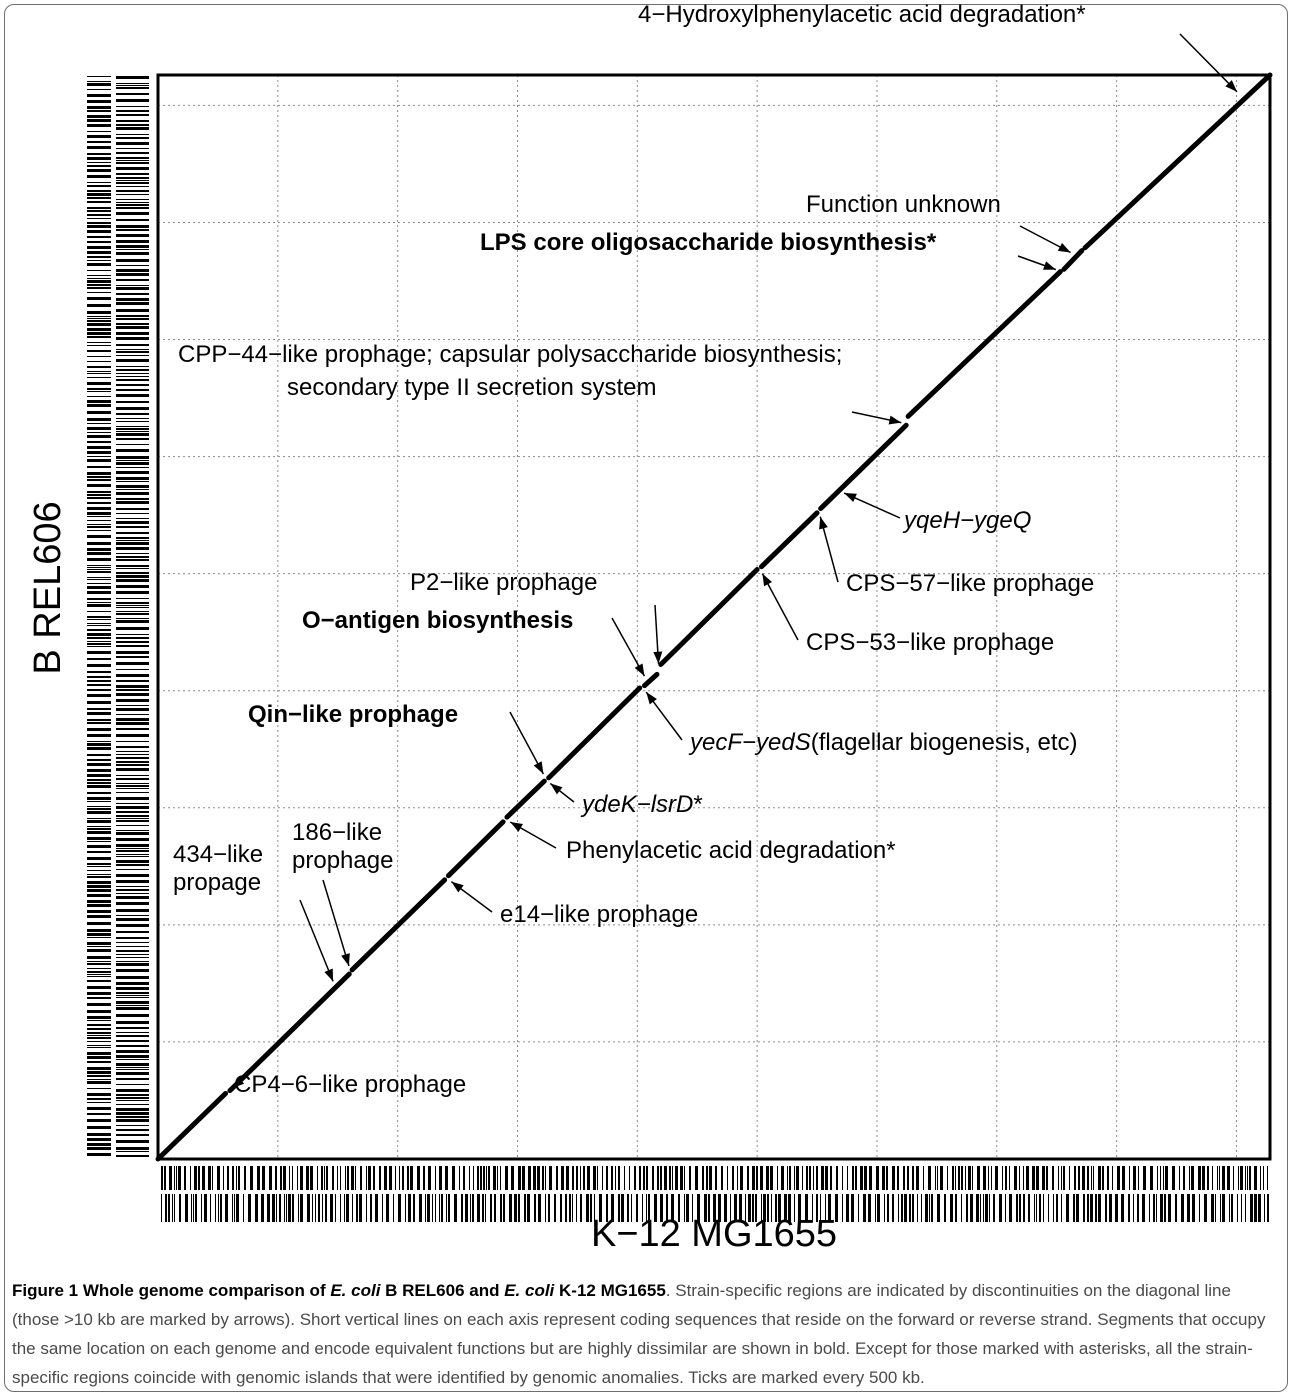  What do you see at coordinates (697, 804) in the screenshot?
I see `annotation-label-rest: *` at bounding box center [697, 804].